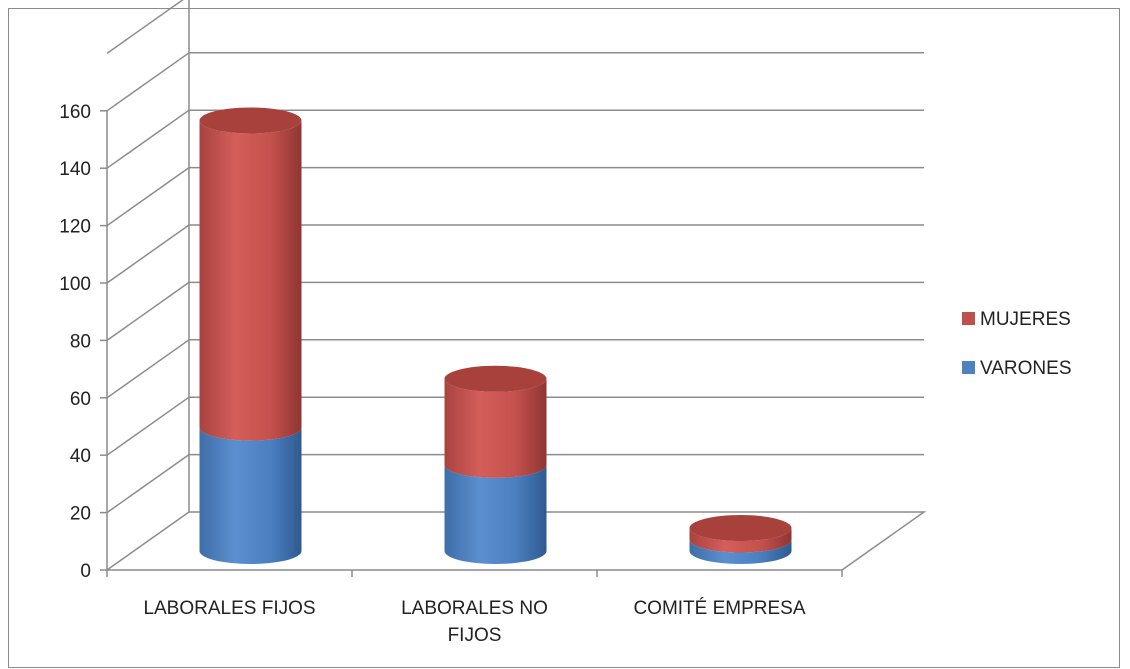 This screenshot has height=669, width=1130. I want to click on legend: MUJERES VARONES, so click(1017, 344).